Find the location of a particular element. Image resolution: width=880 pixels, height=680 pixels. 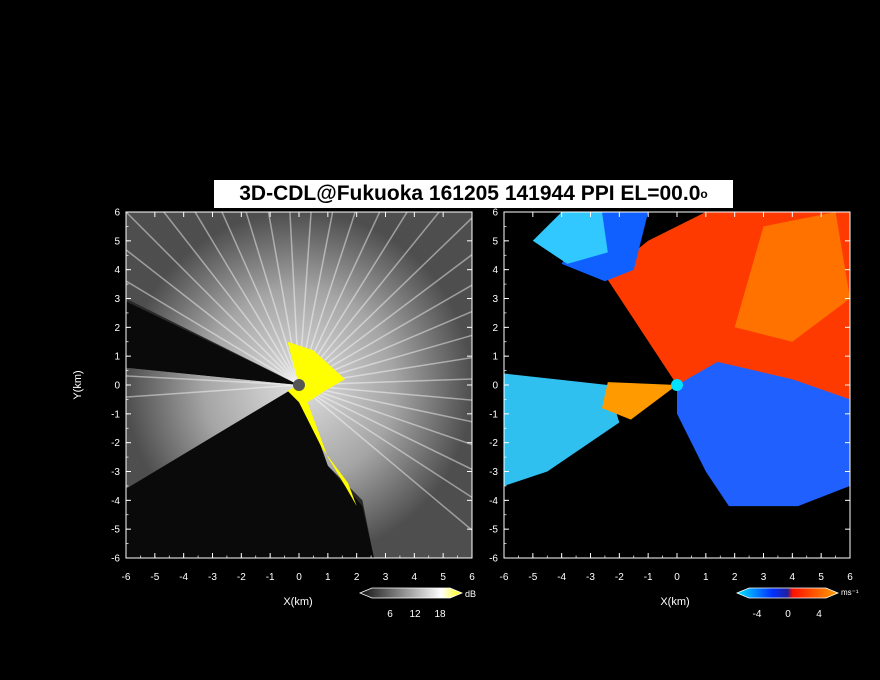

chart-title-text: 3D-CDL@Fukuoka 161205 141944 PPI EL=00.0 is located at coordinates (470, 193).